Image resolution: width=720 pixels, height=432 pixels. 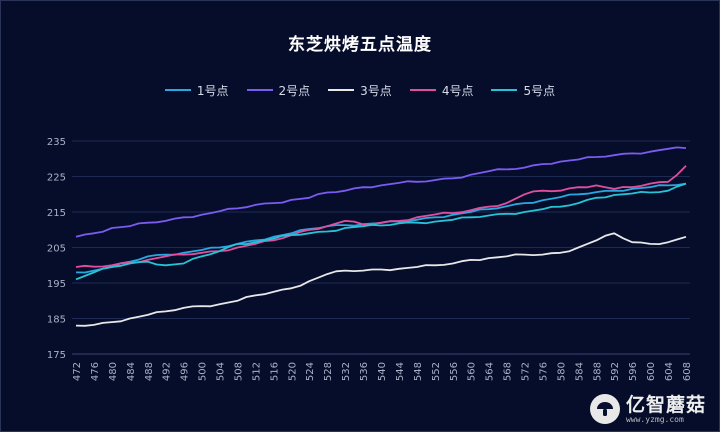 What do you see at coordinates (131, 371) in the screenshot?
I see `x-tick-label: 484` at bounding box center [131, 371].